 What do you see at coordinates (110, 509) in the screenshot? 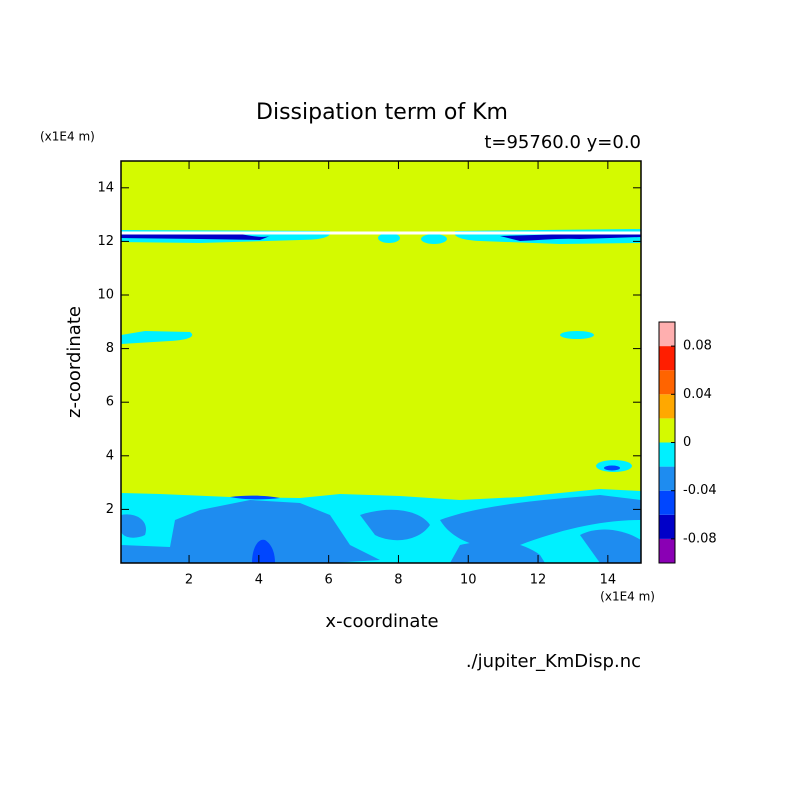
I see `y-tick-label: 2` at bounding box center [110, 509].